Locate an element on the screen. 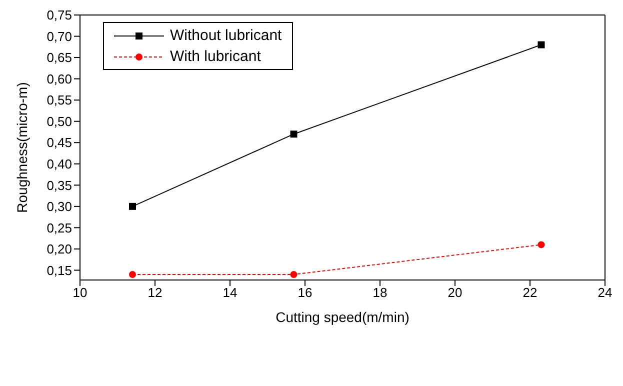 The height and width of the screenshot is (386, 623). x-tick-label: 20 is located at coordinates (455, 292).